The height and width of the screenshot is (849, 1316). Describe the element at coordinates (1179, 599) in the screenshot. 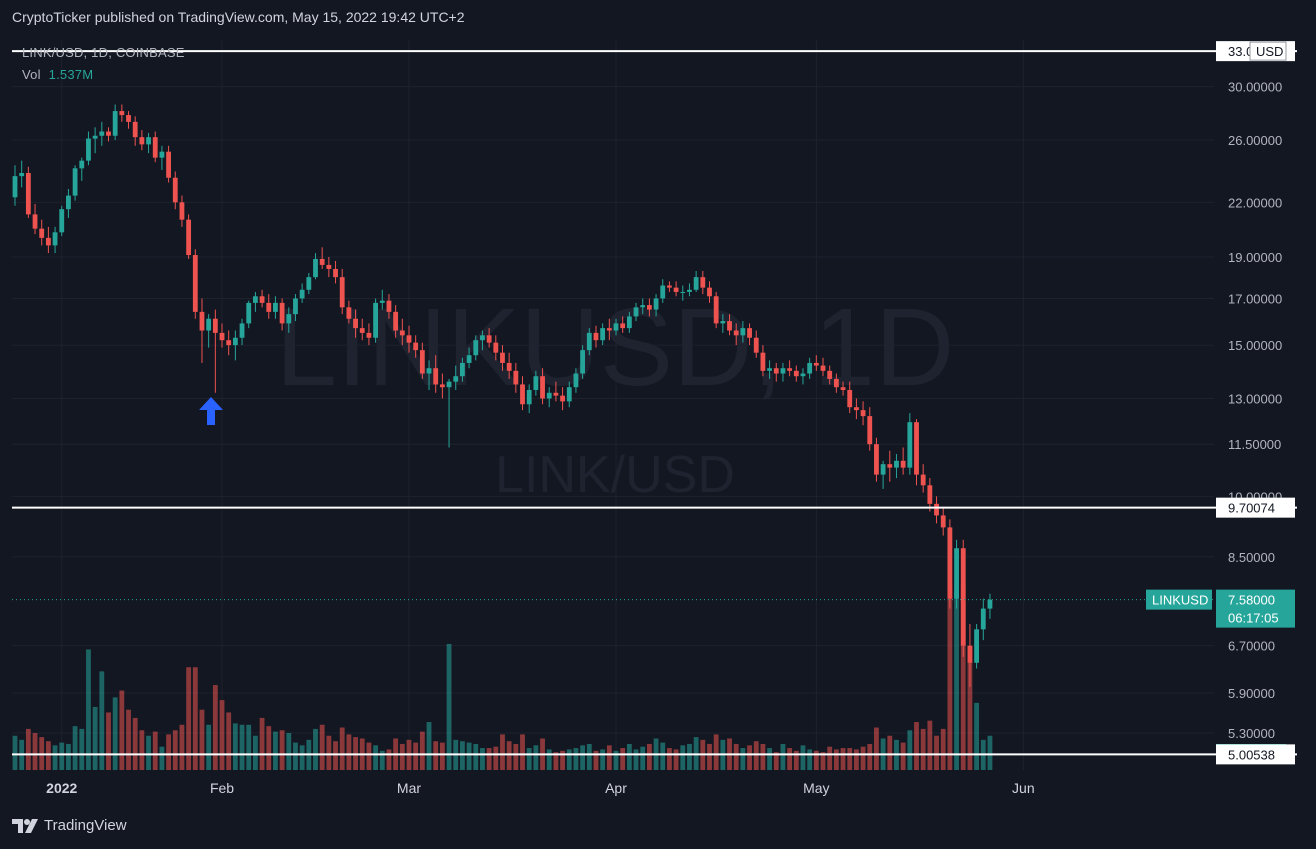

I see `symbol-tag-bg` at that location.